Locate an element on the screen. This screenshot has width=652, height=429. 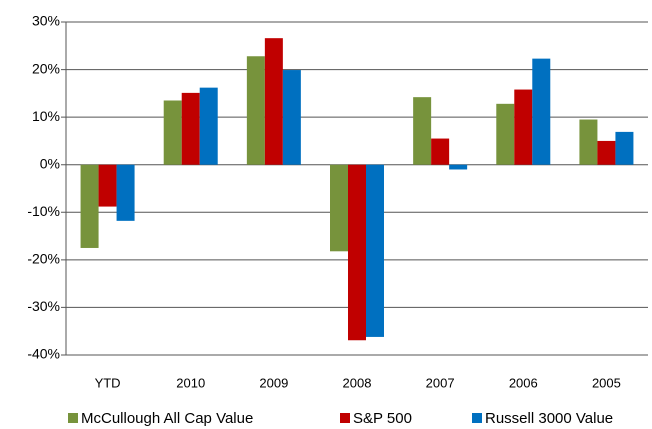
x-tick-label: 2005 is located at coordinates (606, 382).